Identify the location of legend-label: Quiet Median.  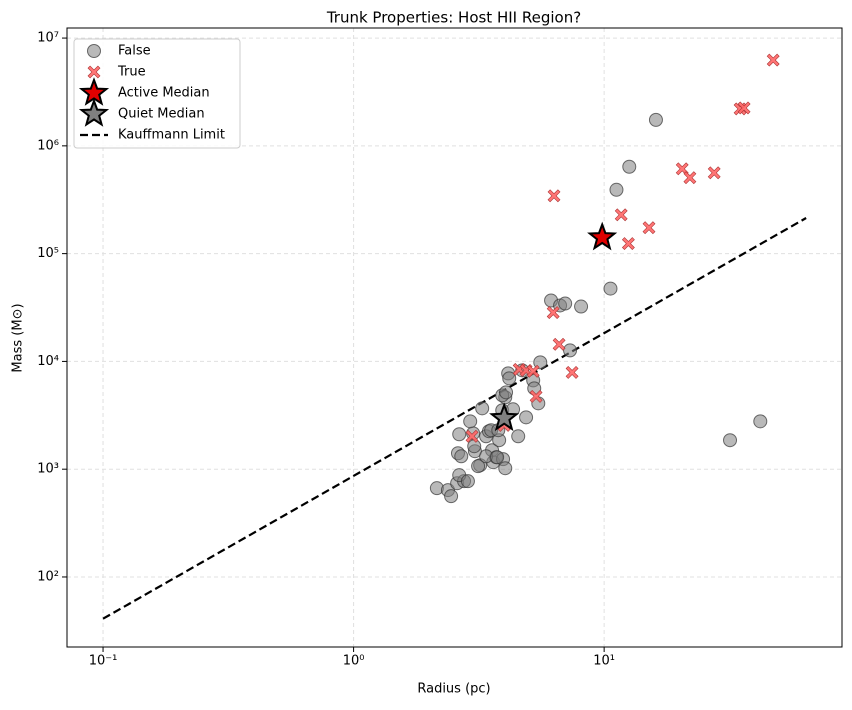
(161, 114).